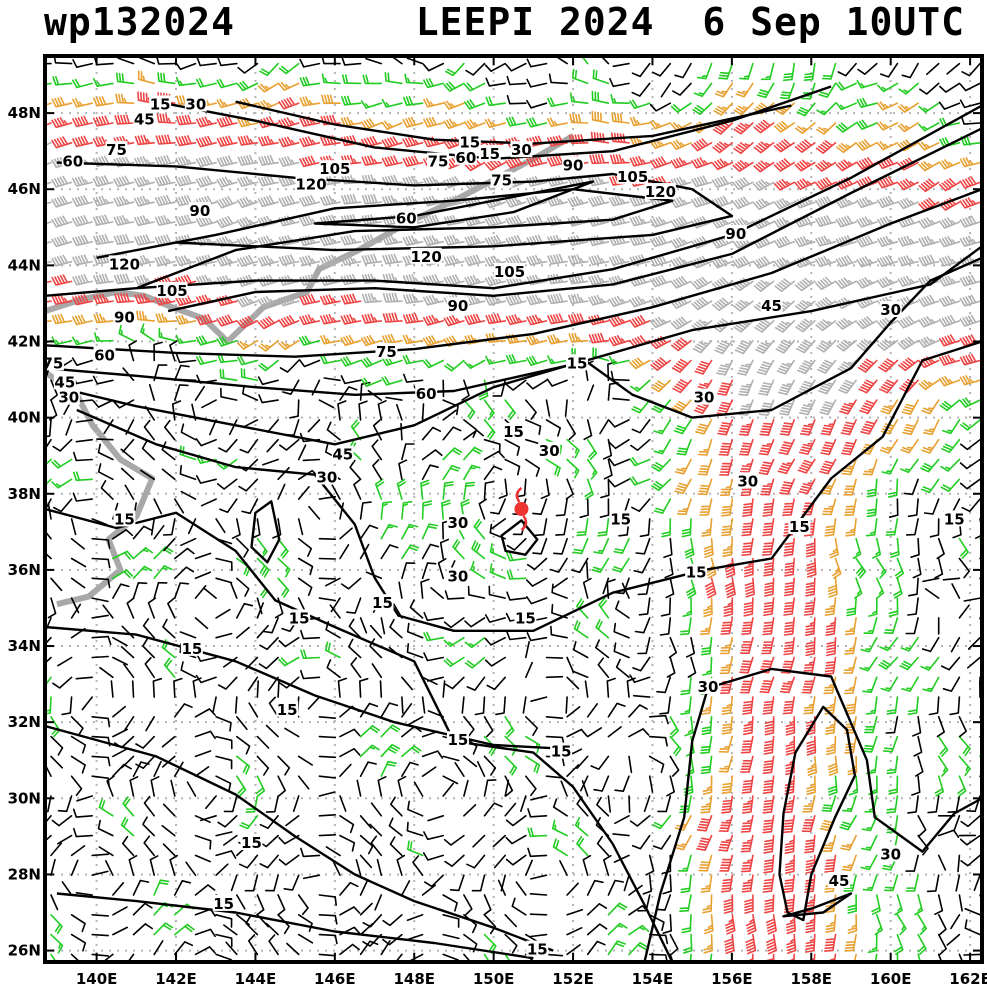 The height and width of the screenshot is (989, 987). Describe the element at coordinates (265, 532) in the screenshot. I see `isotach-line` at that location.